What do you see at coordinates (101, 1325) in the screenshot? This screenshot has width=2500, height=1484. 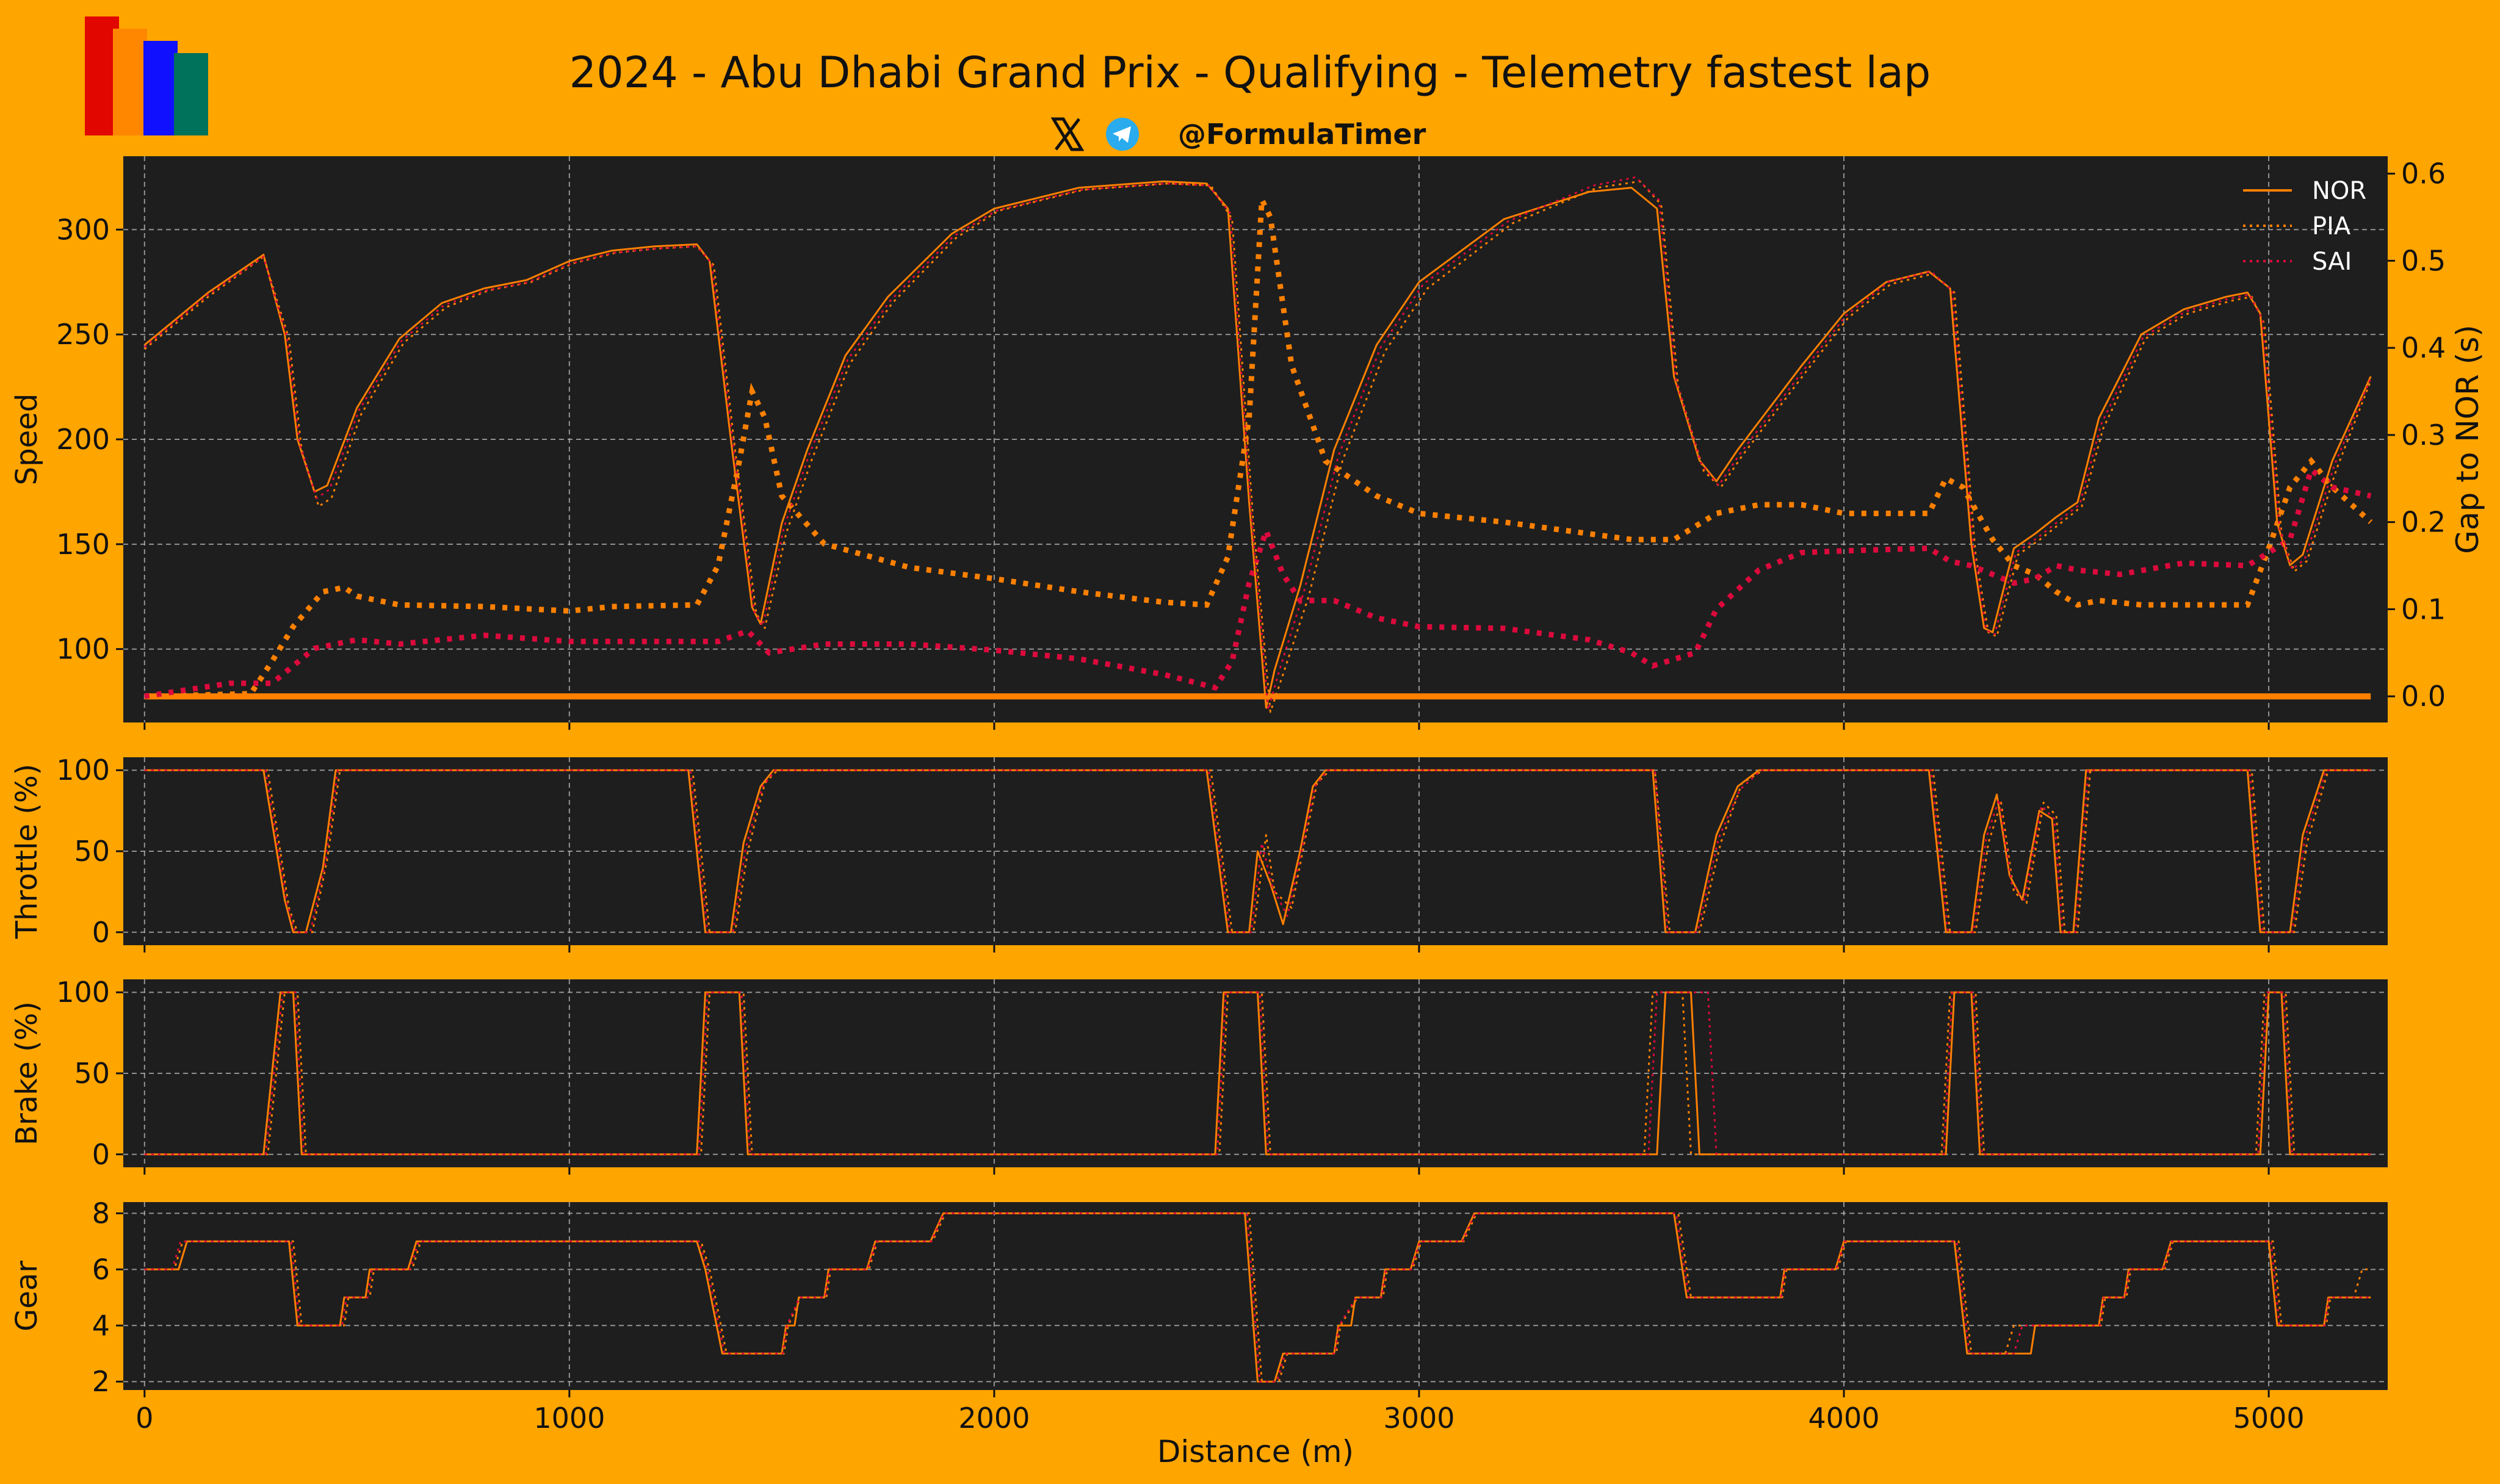 I see `gear-y-tick-label: 4` at bounding box center [101, 1325].